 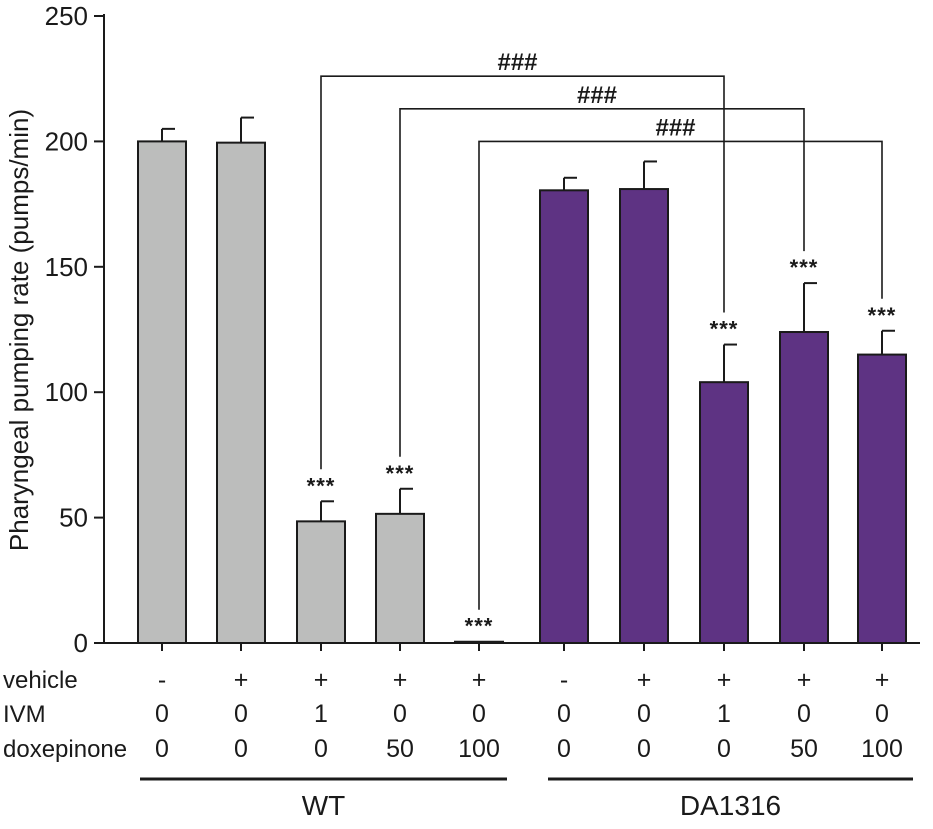 I want to click on y-tick-label: 50, so click(x=73, y=518).